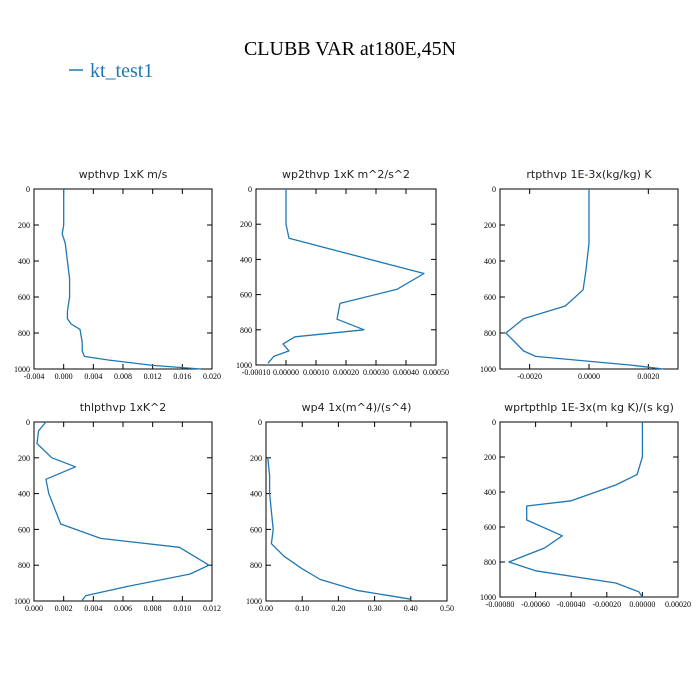 This screenshot has height=700, width=700. What do you see at coordinates (447, 608) in the screenshot?
I see `wp4-xtick-label: 0.50` at bounding box center [447, 608].